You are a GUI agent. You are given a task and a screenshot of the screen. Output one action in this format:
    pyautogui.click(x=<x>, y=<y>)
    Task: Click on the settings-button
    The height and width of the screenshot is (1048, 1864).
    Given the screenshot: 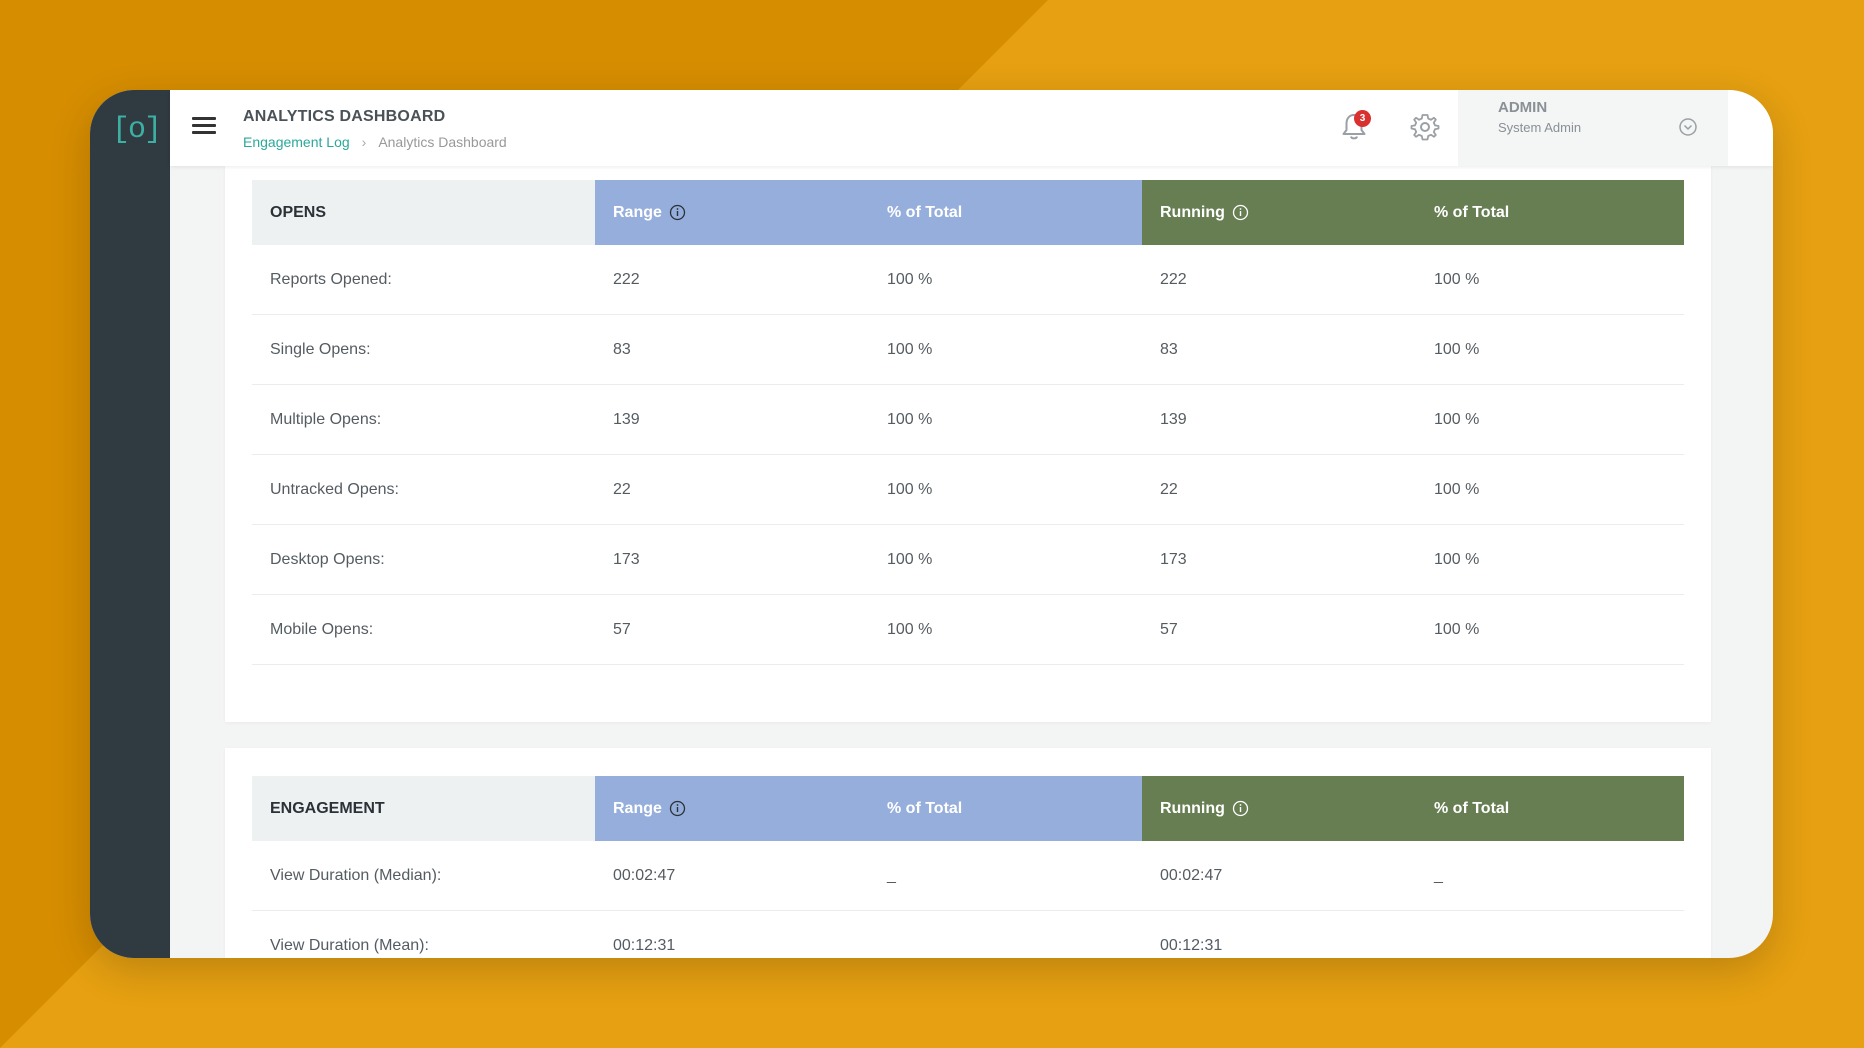 What is the action you would take?
    pyautogui.click(x=1425, y=127)
    